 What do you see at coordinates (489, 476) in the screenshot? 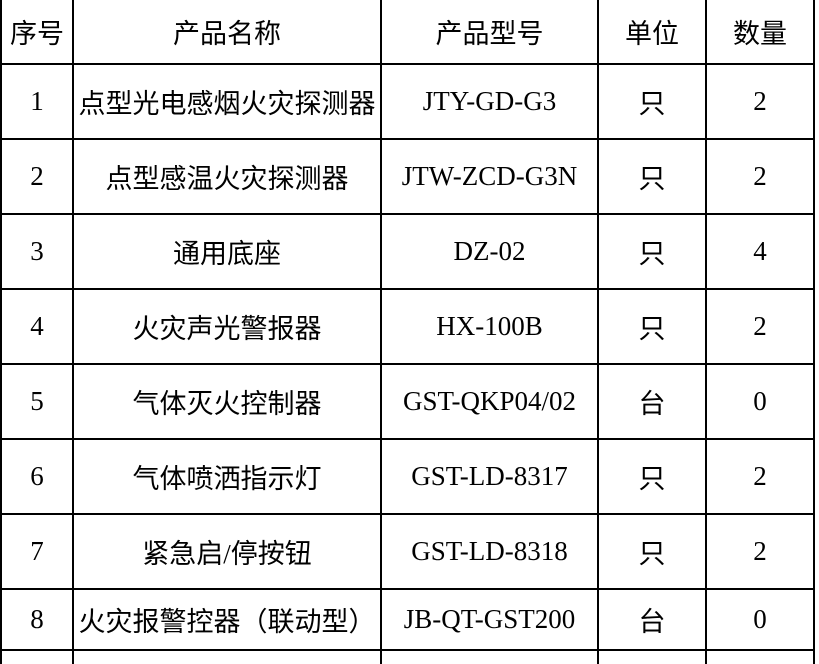
I see `cell-model: GST-LD-8317` at bounding box center [489, 476].